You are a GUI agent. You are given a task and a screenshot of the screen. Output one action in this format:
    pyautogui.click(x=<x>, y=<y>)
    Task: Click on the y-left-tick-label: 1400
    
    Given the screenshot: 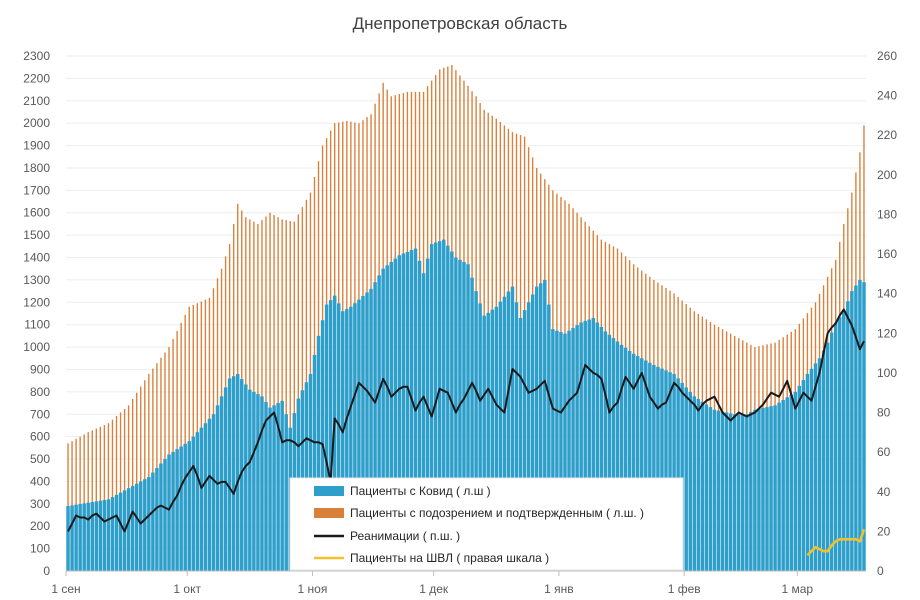 What is the action you would take?
    pyautogui.click(x=36, y=258)
    